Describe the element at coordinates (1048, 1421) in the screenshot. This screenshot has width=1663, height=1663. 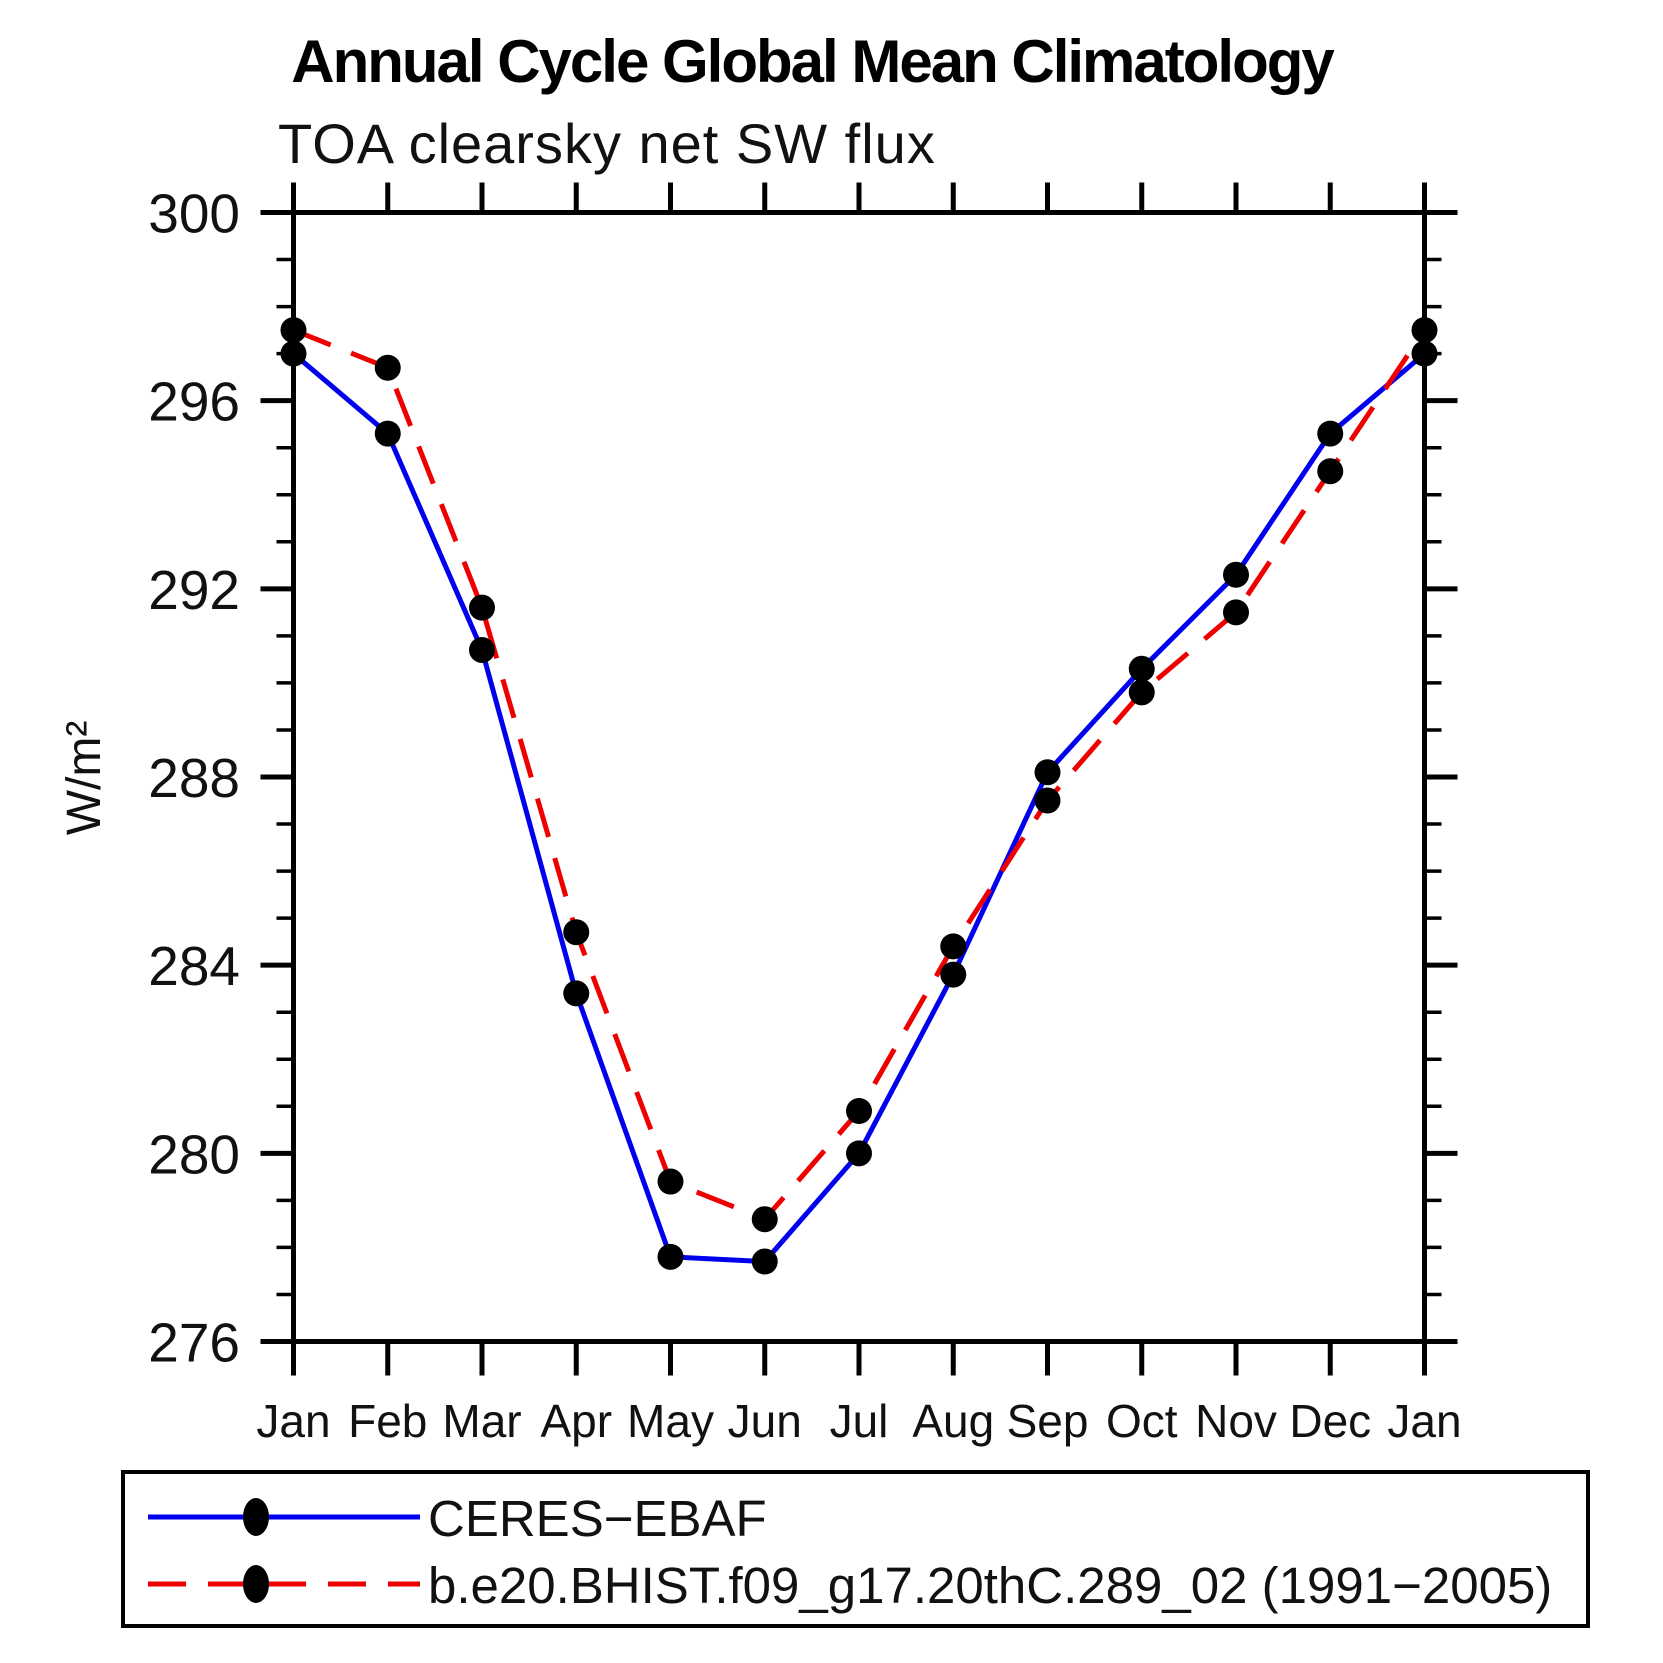
I see `x-tick-label: Sep` at that location.